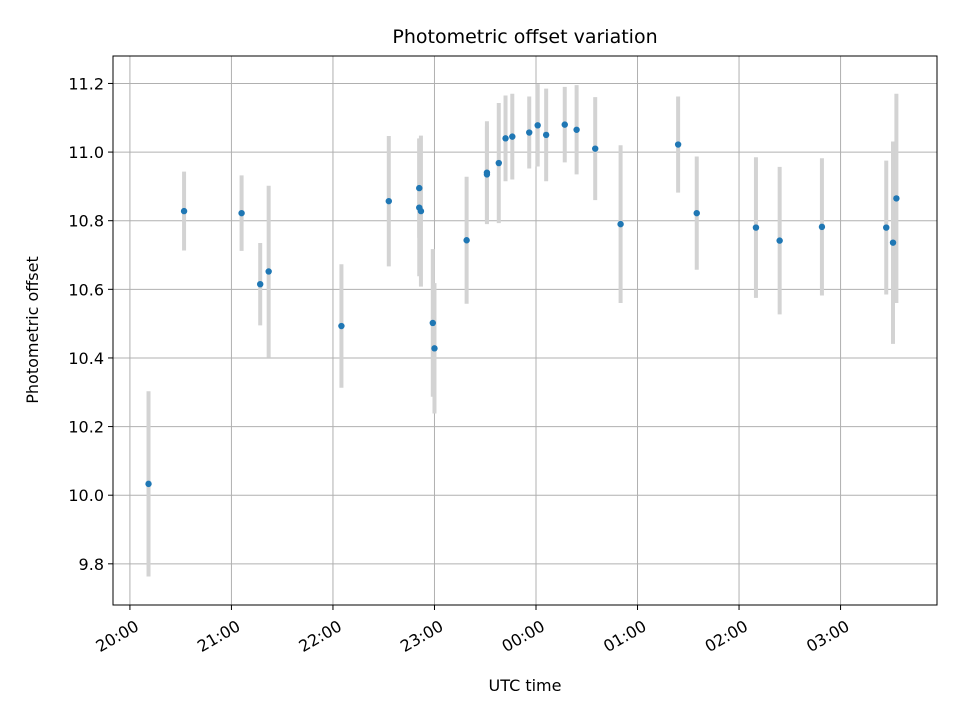 This screenshot has height=720, width=960. Describe the element at coordinates (86, 152) in the screenshot. I see `y-tick-label: 11.0` at that location.